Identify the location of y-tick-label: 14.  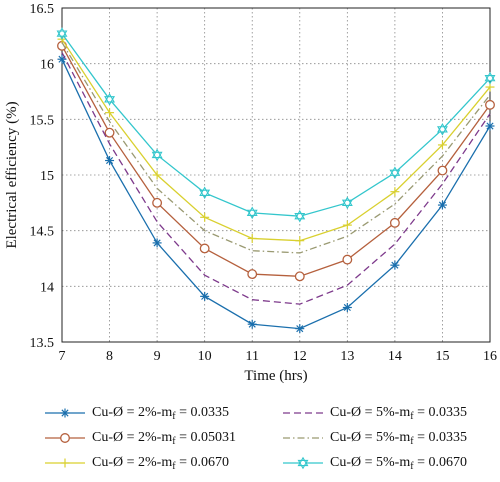
(47, 287).